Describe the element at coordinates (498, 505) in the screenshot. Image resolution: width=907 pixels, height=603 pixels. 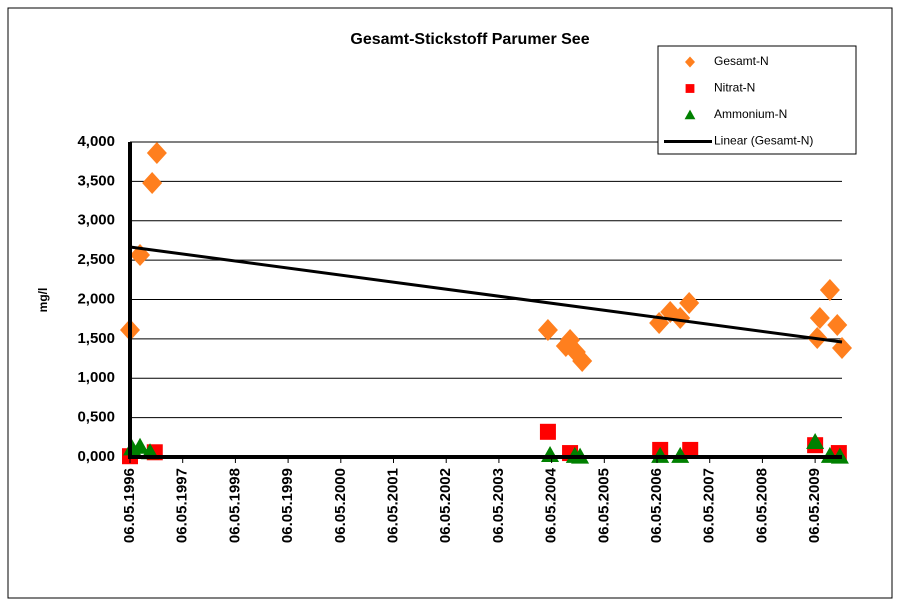
I see `x-tick-label: 06.05.2003` at that location.